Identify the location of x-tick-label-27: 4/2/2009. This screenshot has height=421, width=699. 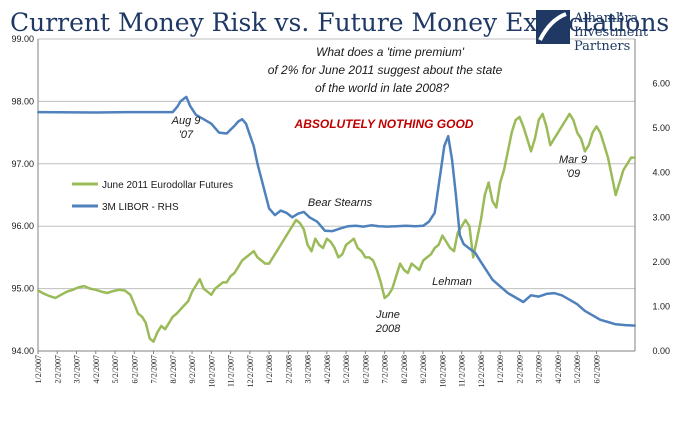
(558, 369).